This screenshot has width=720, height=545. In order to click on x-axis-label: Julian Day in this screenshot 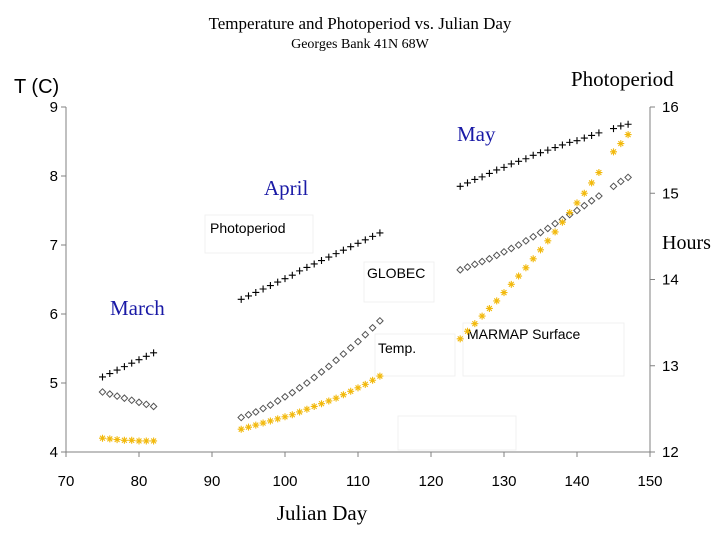, I will do `click(322, 513)`.